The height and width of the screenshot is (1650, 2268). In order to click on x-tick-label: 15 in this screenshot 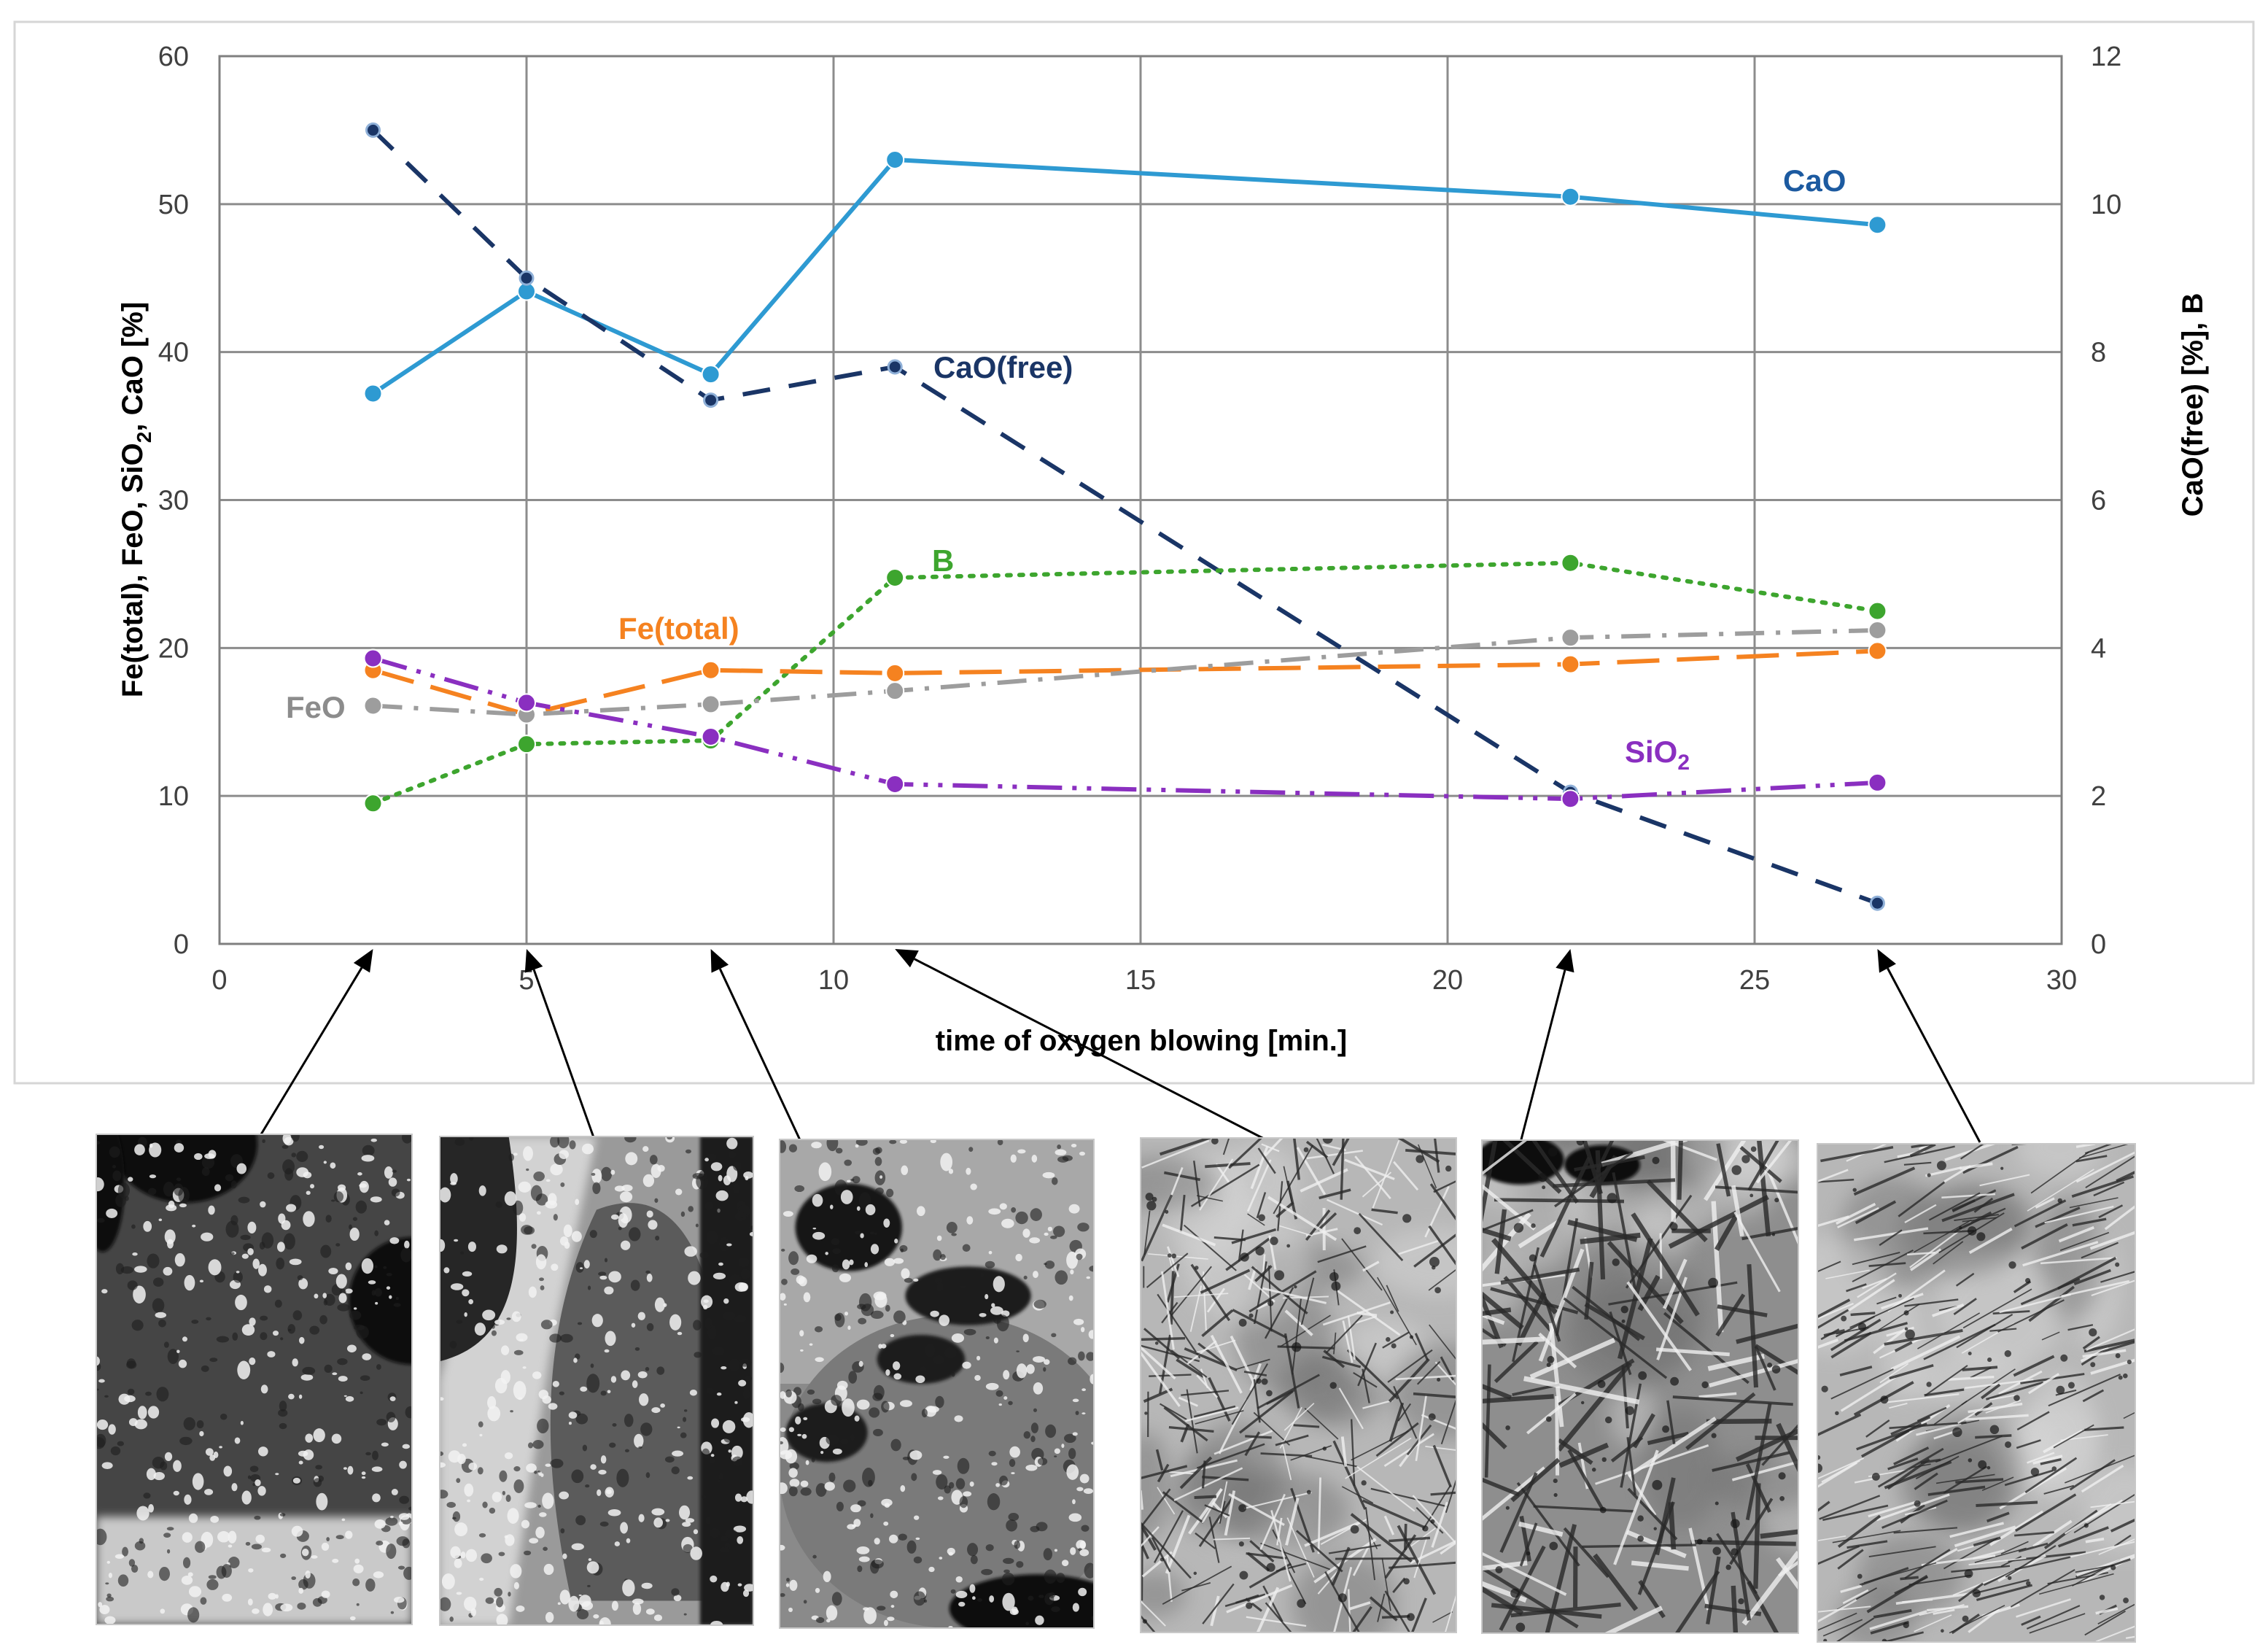, I will do `click(1140, 980)`.